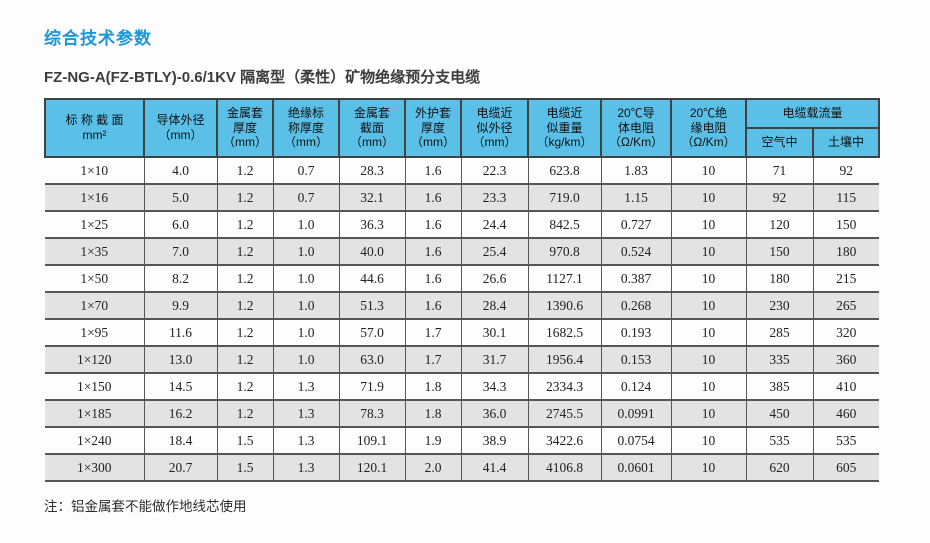 The image size is (930, 543). I want to click on table-cell: 1682.5, so click(564, 332).